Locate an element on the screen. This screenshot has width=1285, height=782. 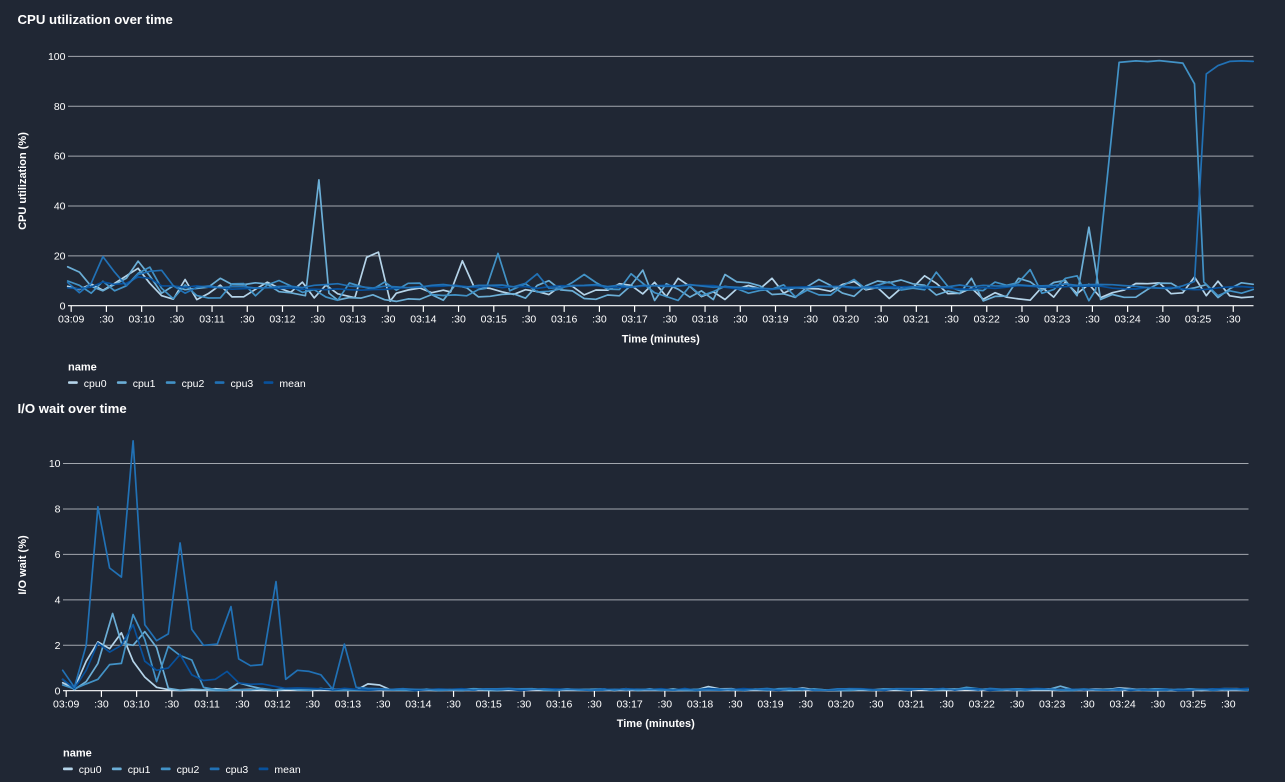
svg-text: I/O wait (%) is located at coordinates (23, 565).